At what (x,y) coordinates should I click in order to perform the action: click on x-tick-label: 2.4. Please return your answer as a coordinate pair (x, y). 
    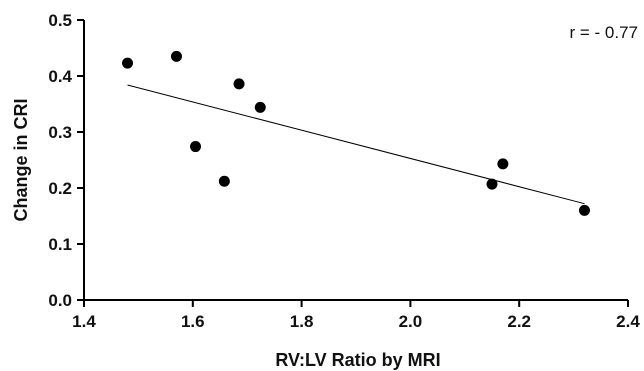
    Looking at the image, I should click on (628, 321).